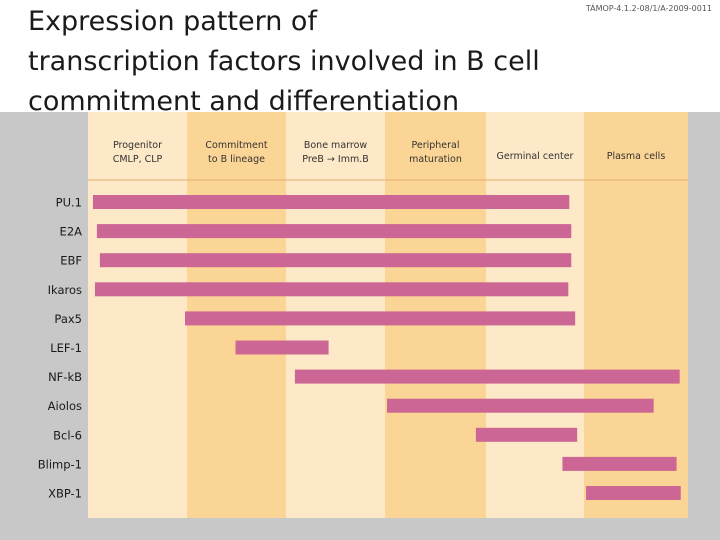 This screenshot has height=540, width=720. Describe the element at coordinates (487, 376) in the screenshot. I see `expression-bar-nf-kb` at that location.